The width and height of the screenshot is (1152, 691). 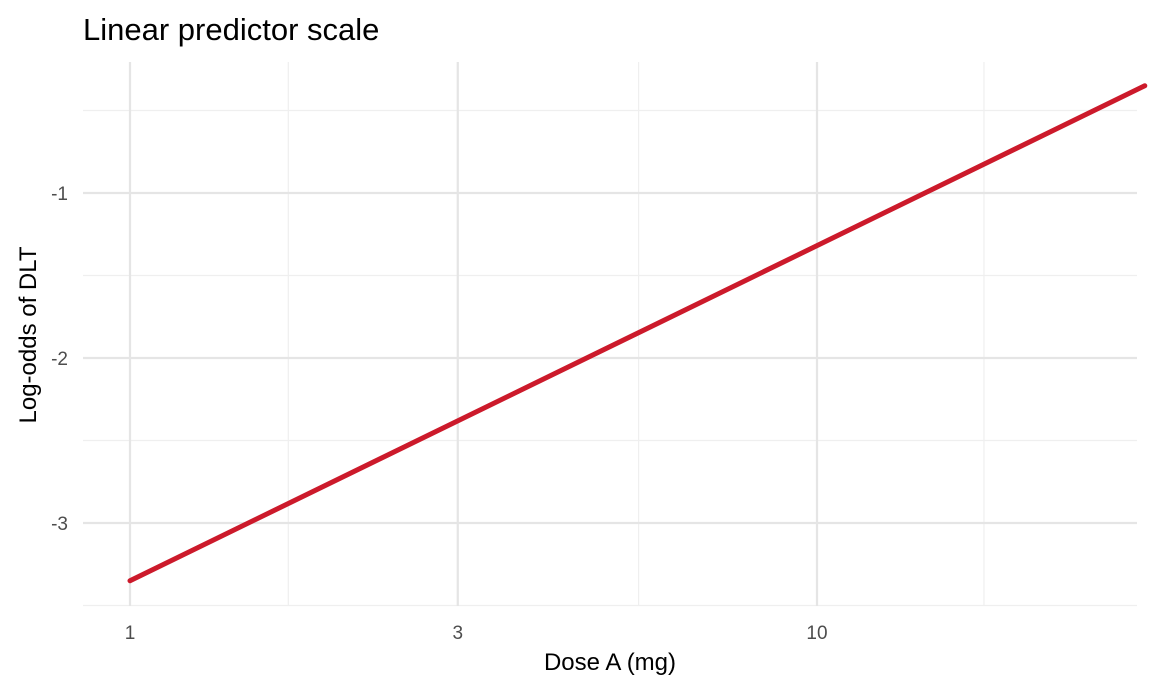 What do you see at coordinates (28, 334) in the screenshot?
I see `y-axis-title: Log-odds of DLT` at bounding box center [28, 334].